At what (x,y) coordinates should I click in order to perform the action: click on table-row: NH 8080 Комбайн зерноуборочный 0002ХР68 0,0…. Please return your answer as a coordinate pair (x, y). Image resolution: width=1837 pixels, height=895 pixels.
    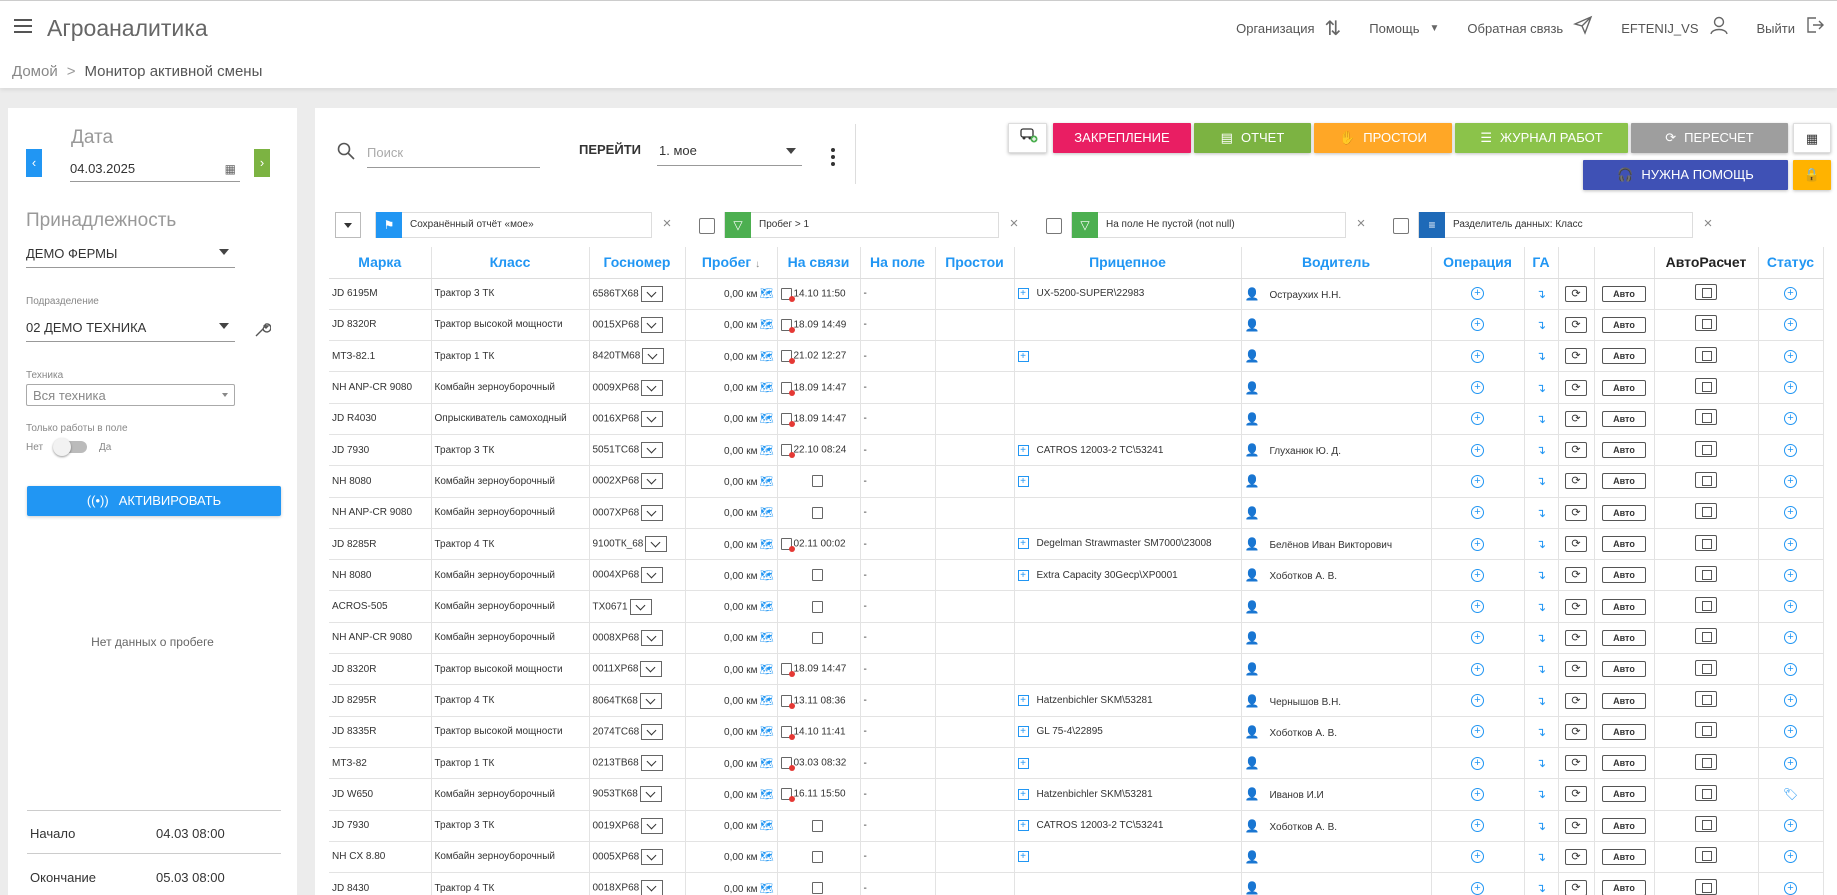
    Looking at the image, I should click on (1076, 481).